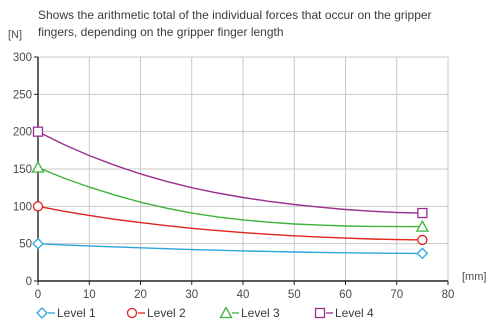  I want to click on y-tick-label: 50, so click(25, 245).